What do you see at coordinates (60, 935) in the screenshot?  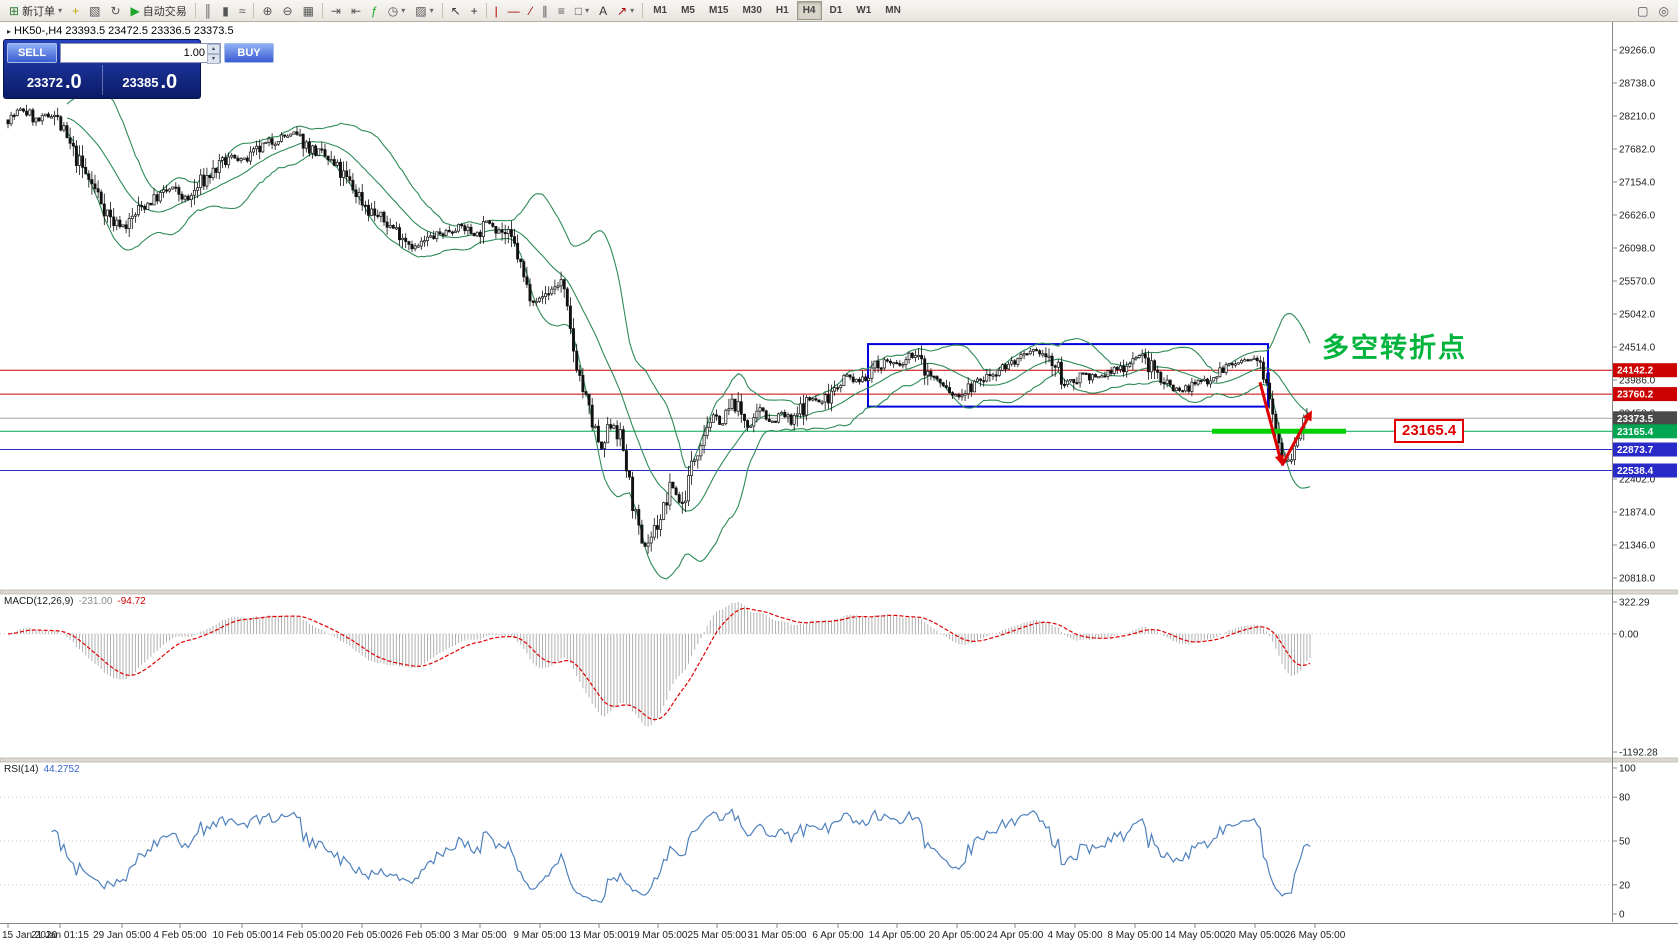 I see `svg-text: 21 Jan 01:15` at bounding box center [60, 935].